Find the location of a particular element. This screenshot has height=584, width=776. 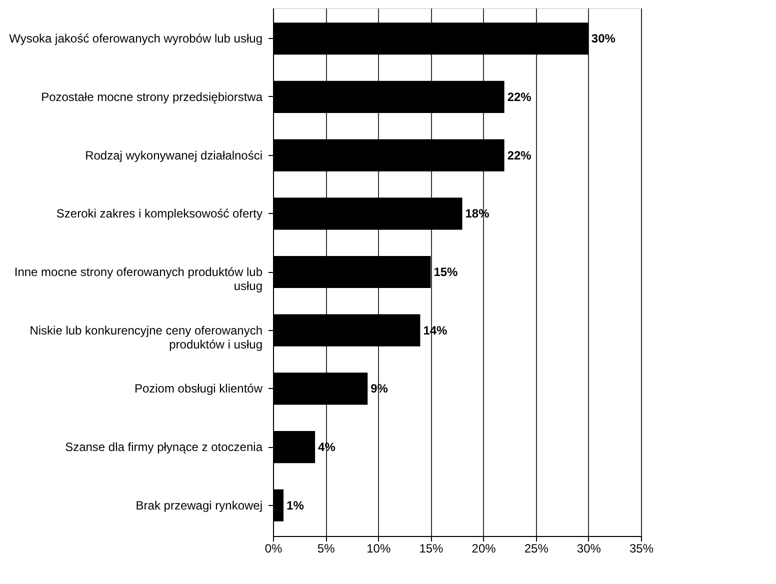

x-tick-label: 30% is located at coordinates (589, 549).